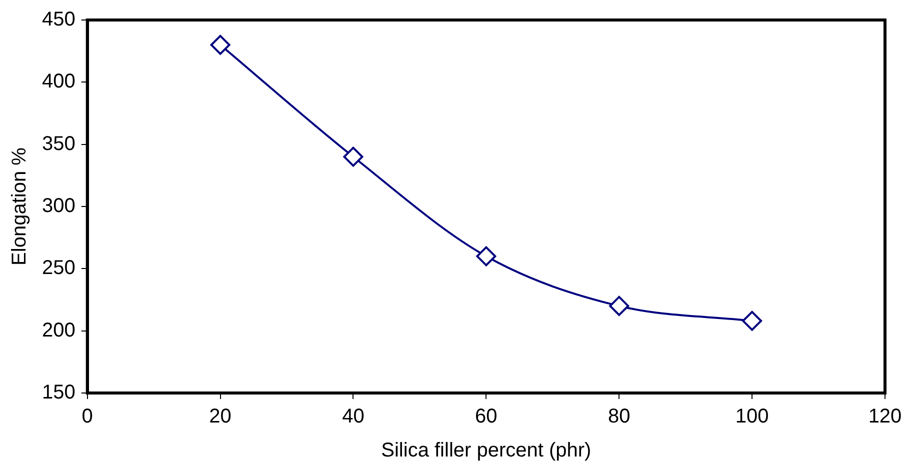  What do you see at coordinates (619, 417) in the screenshot?
I see `x-tick-label: 80` at bounding box center [619, 417].